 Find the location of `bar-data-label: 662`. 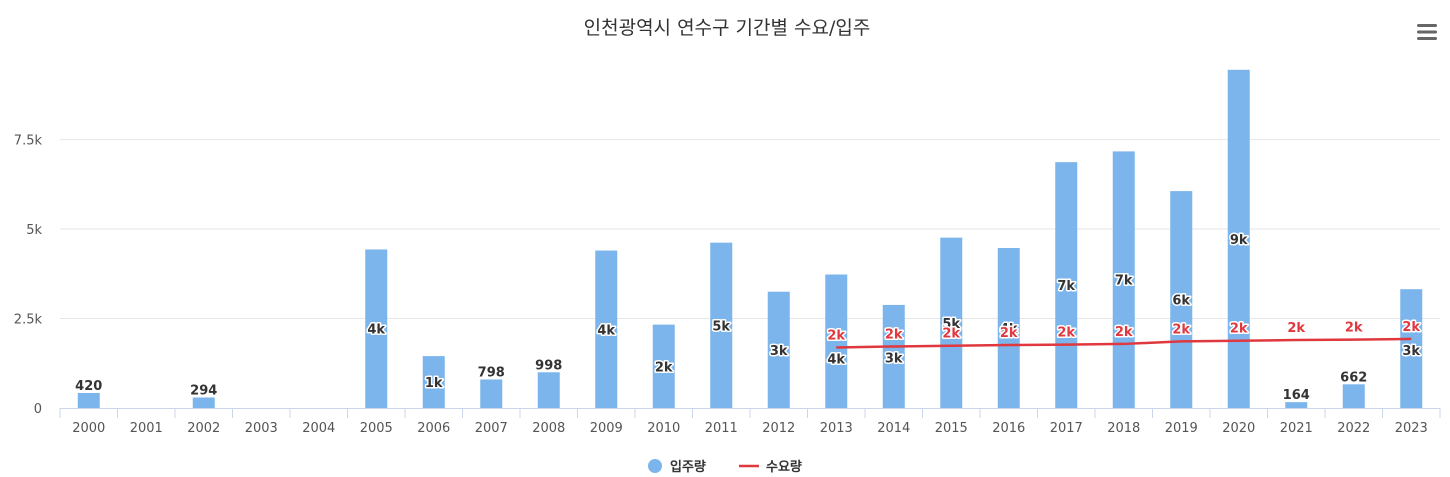

bar-data-label: 662 is located at coordinates (1353, 377).